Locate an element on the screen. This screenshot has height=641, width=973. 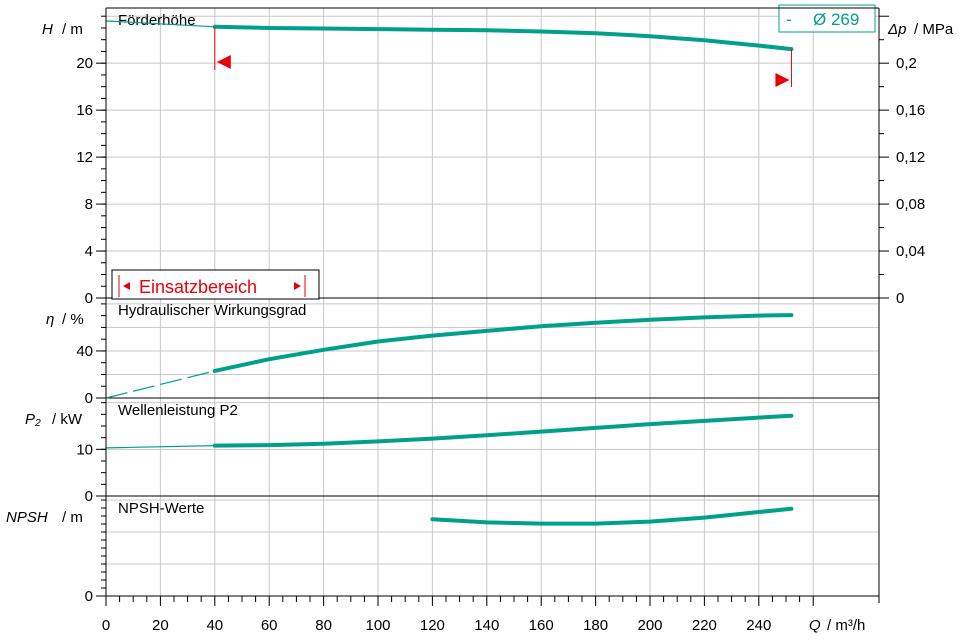
y-axis-symbol: H is located at coordinates (47, 29).